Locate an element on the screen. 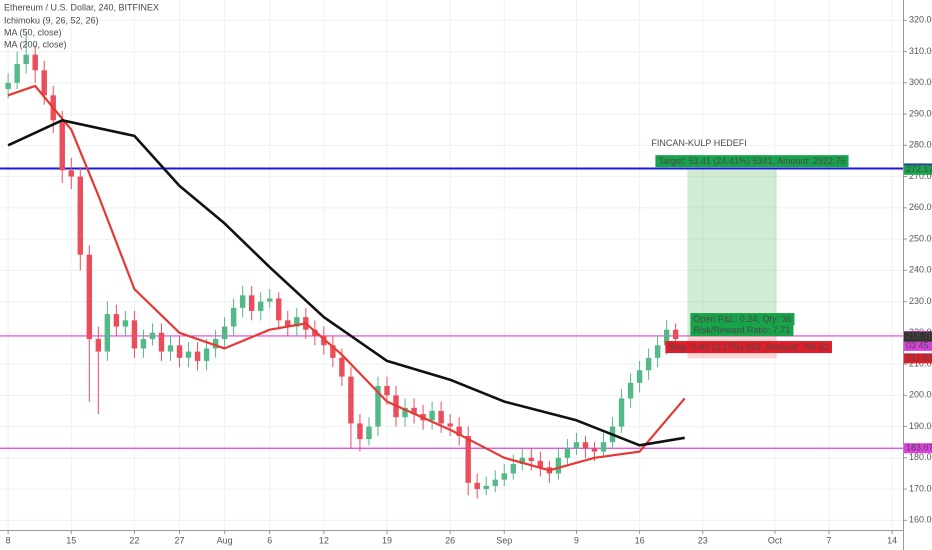  price-badge-label: 218.76 is located at coordinates (919, 336).